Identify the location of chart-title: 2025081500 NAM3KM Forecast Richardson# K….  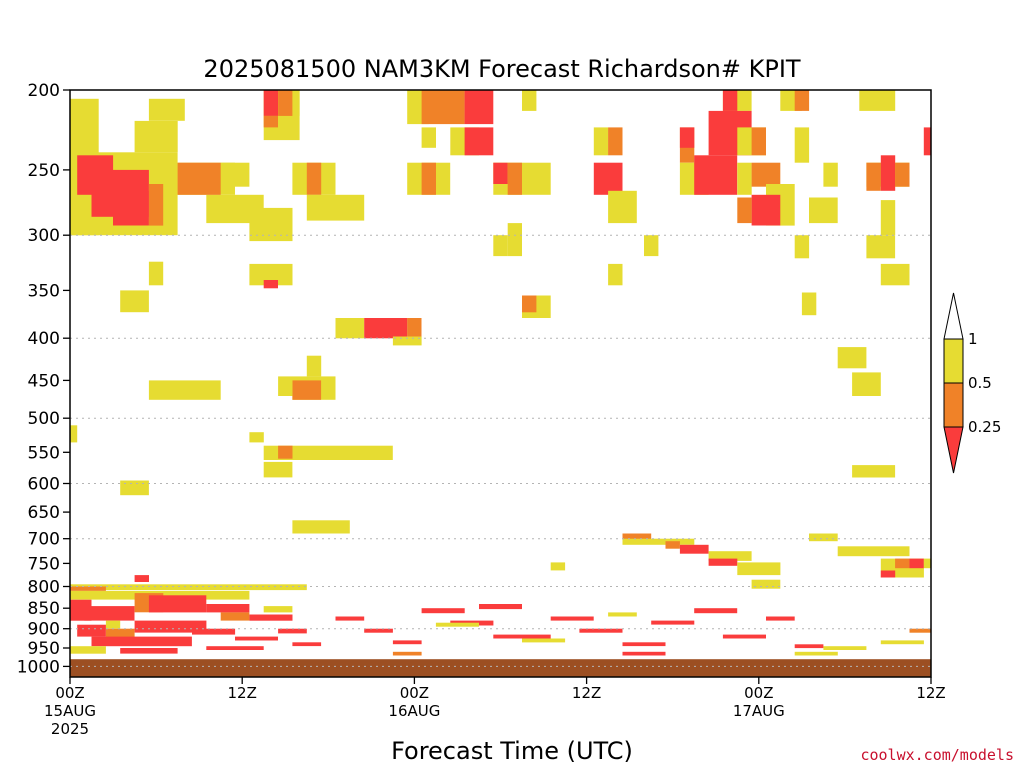
(501, 69).